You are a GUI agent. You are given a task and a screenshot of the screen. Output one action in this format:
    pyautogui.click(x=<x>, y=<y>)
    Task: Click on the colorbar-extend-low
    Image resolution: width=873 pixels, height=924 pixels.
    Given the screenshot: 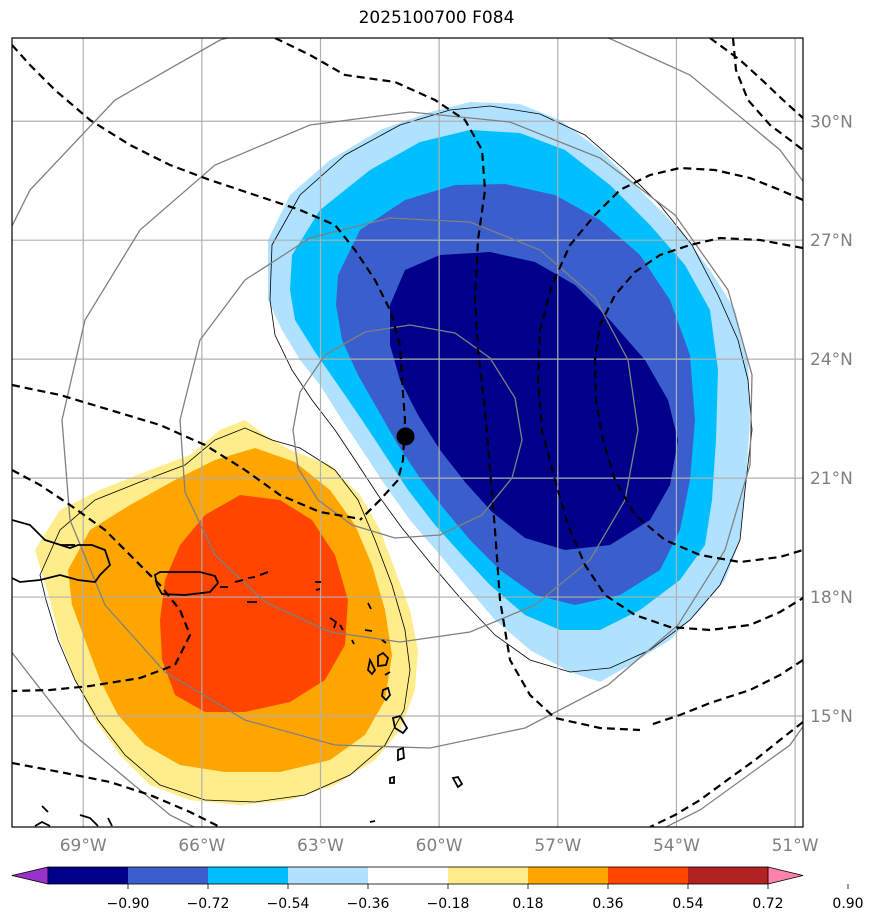 What is the action you would take?
    pyautogui.click(x=30, y=875)
    